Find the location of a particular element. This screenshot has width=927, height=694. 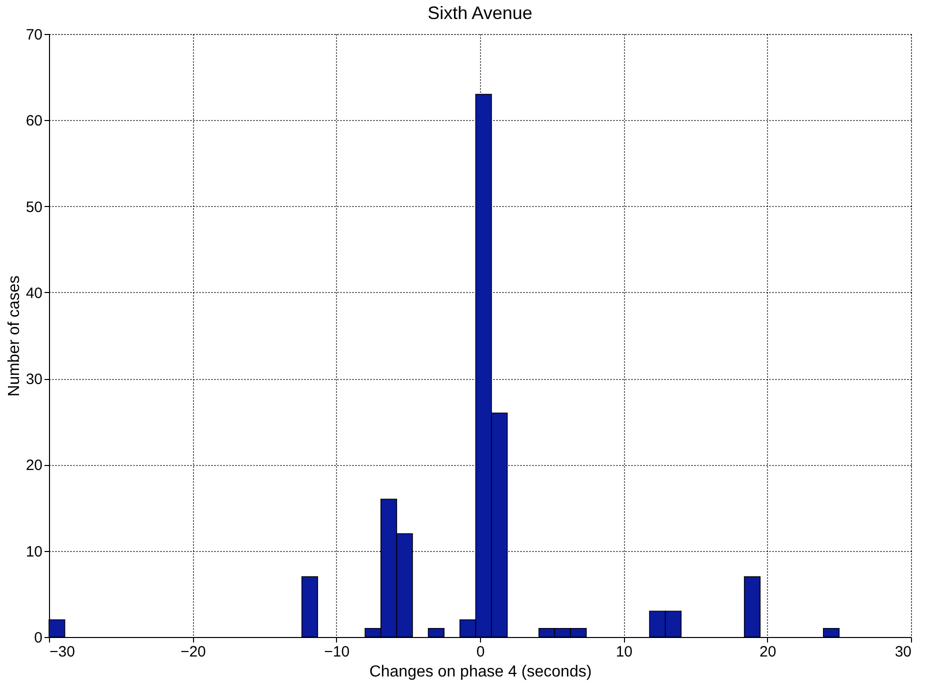

x-tick-label: −30 is located at coordinates (62, 652).